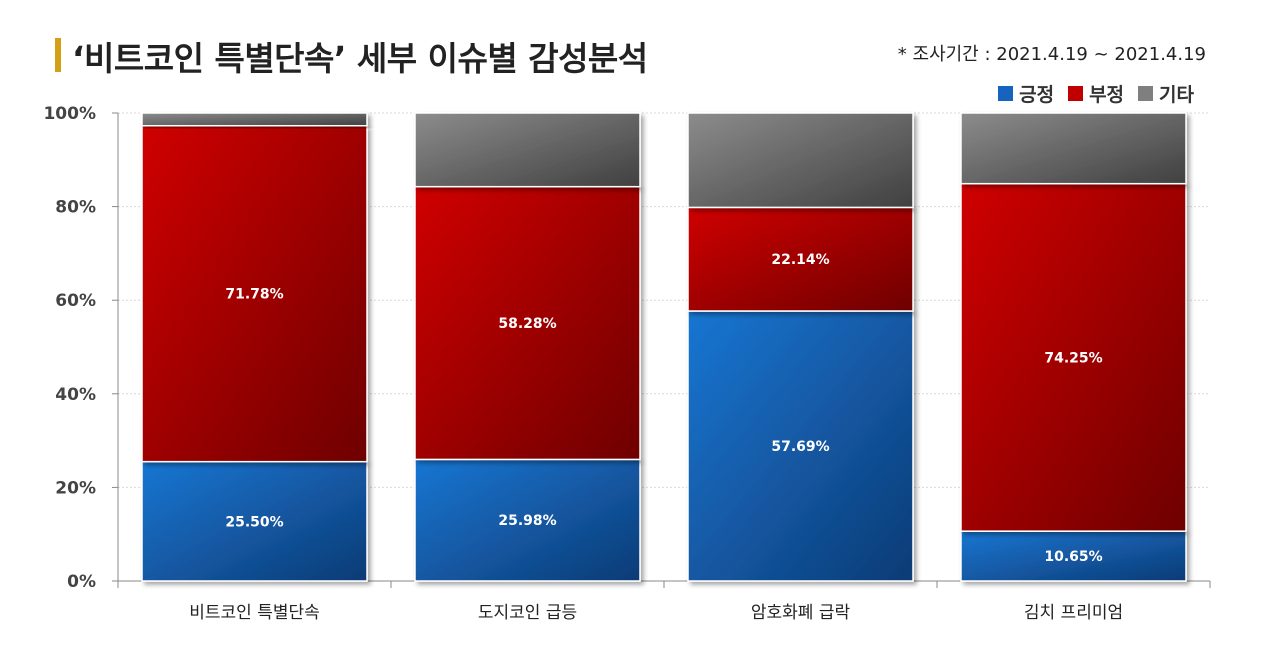 Image resolution: width=1280 pixels, height=649 pixels. I want to click on x-category-label: 김치 프리미엄, so click(1073, 613).